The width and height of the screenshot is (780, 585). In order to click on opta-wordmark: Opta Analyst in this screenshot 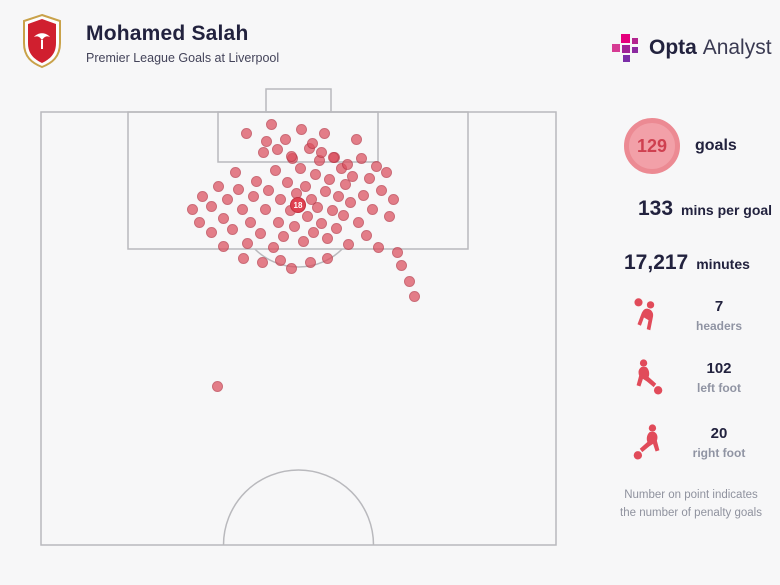, I will do `click(710, 48)`.